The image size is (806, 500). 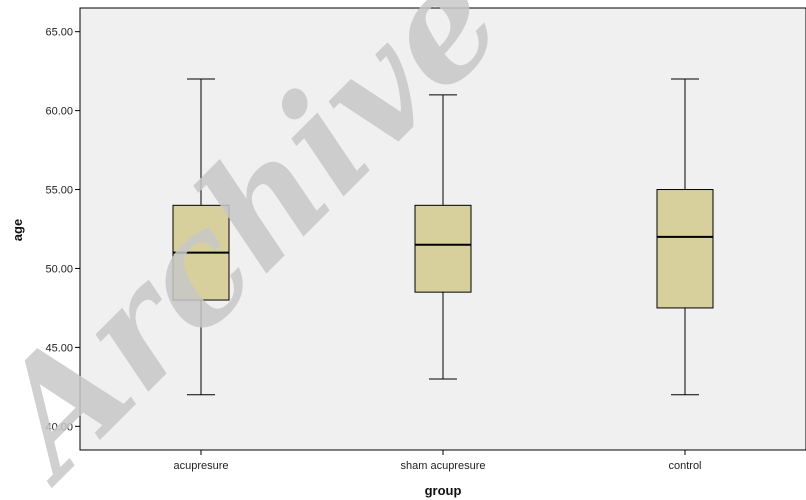 What do you see at coordinates (59, 427) in the screenshot?
I see `y-tick-label: 40.00` at bounding box center [59, 427].